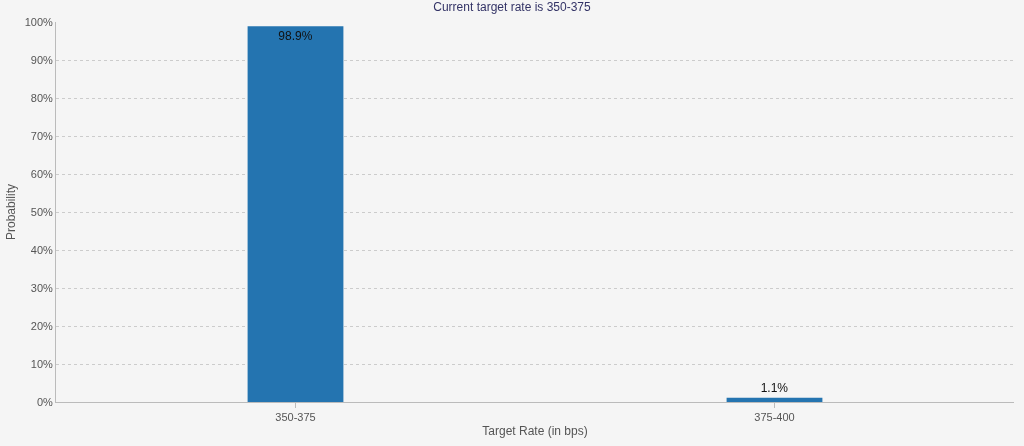 This screenshot has height=446, width=1024. What do you see at coordinates (41, 211) in the screenshot?
I see `y-tick-label: 50%` at bounding box center [41, 211].